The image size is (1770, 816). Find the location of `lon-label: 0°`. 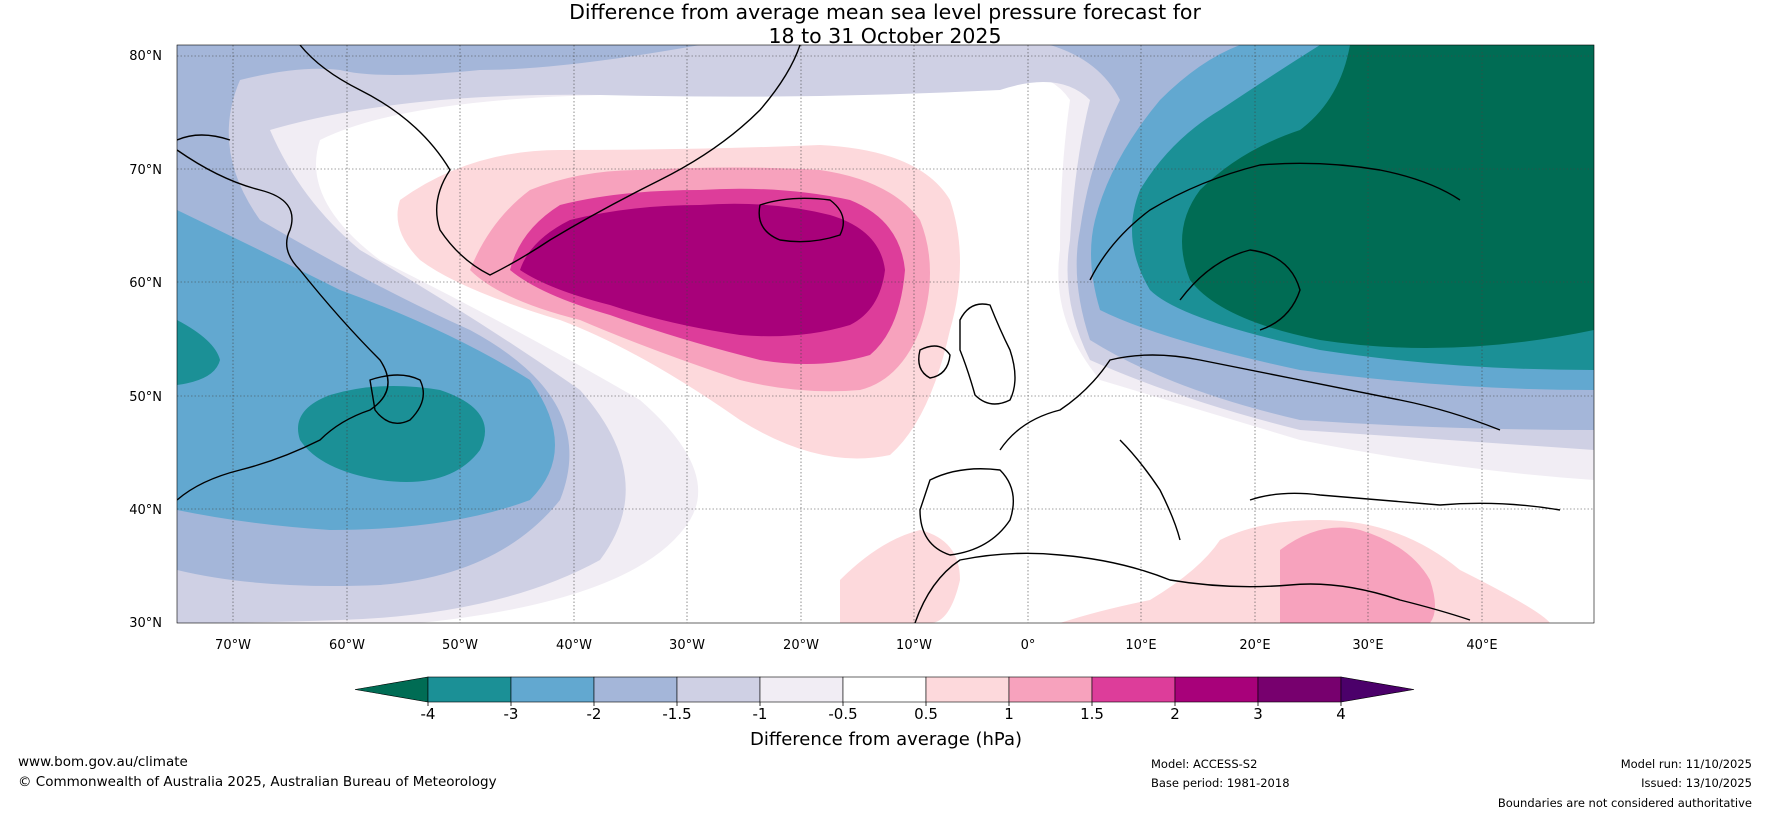

lon-label: 0° is located at coordinates (1028, 645).